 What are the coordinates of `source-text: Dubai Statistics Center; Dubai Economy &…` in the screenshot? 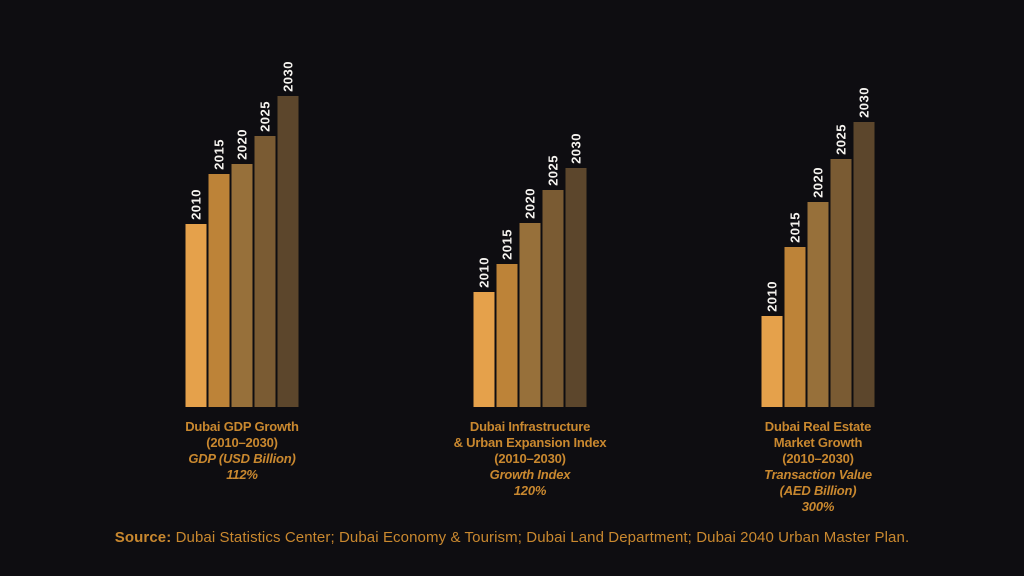 It's located at (540, 537).